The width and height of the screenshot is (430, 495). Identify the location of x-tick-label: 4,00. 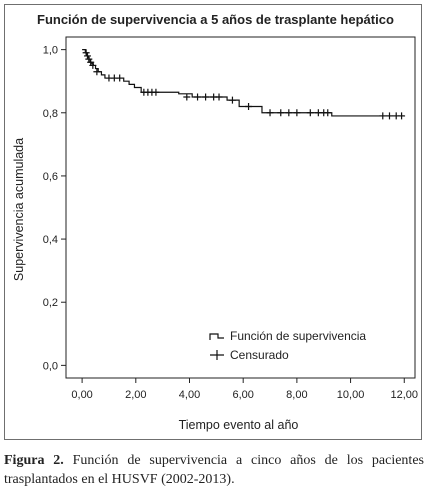
(189, 395).